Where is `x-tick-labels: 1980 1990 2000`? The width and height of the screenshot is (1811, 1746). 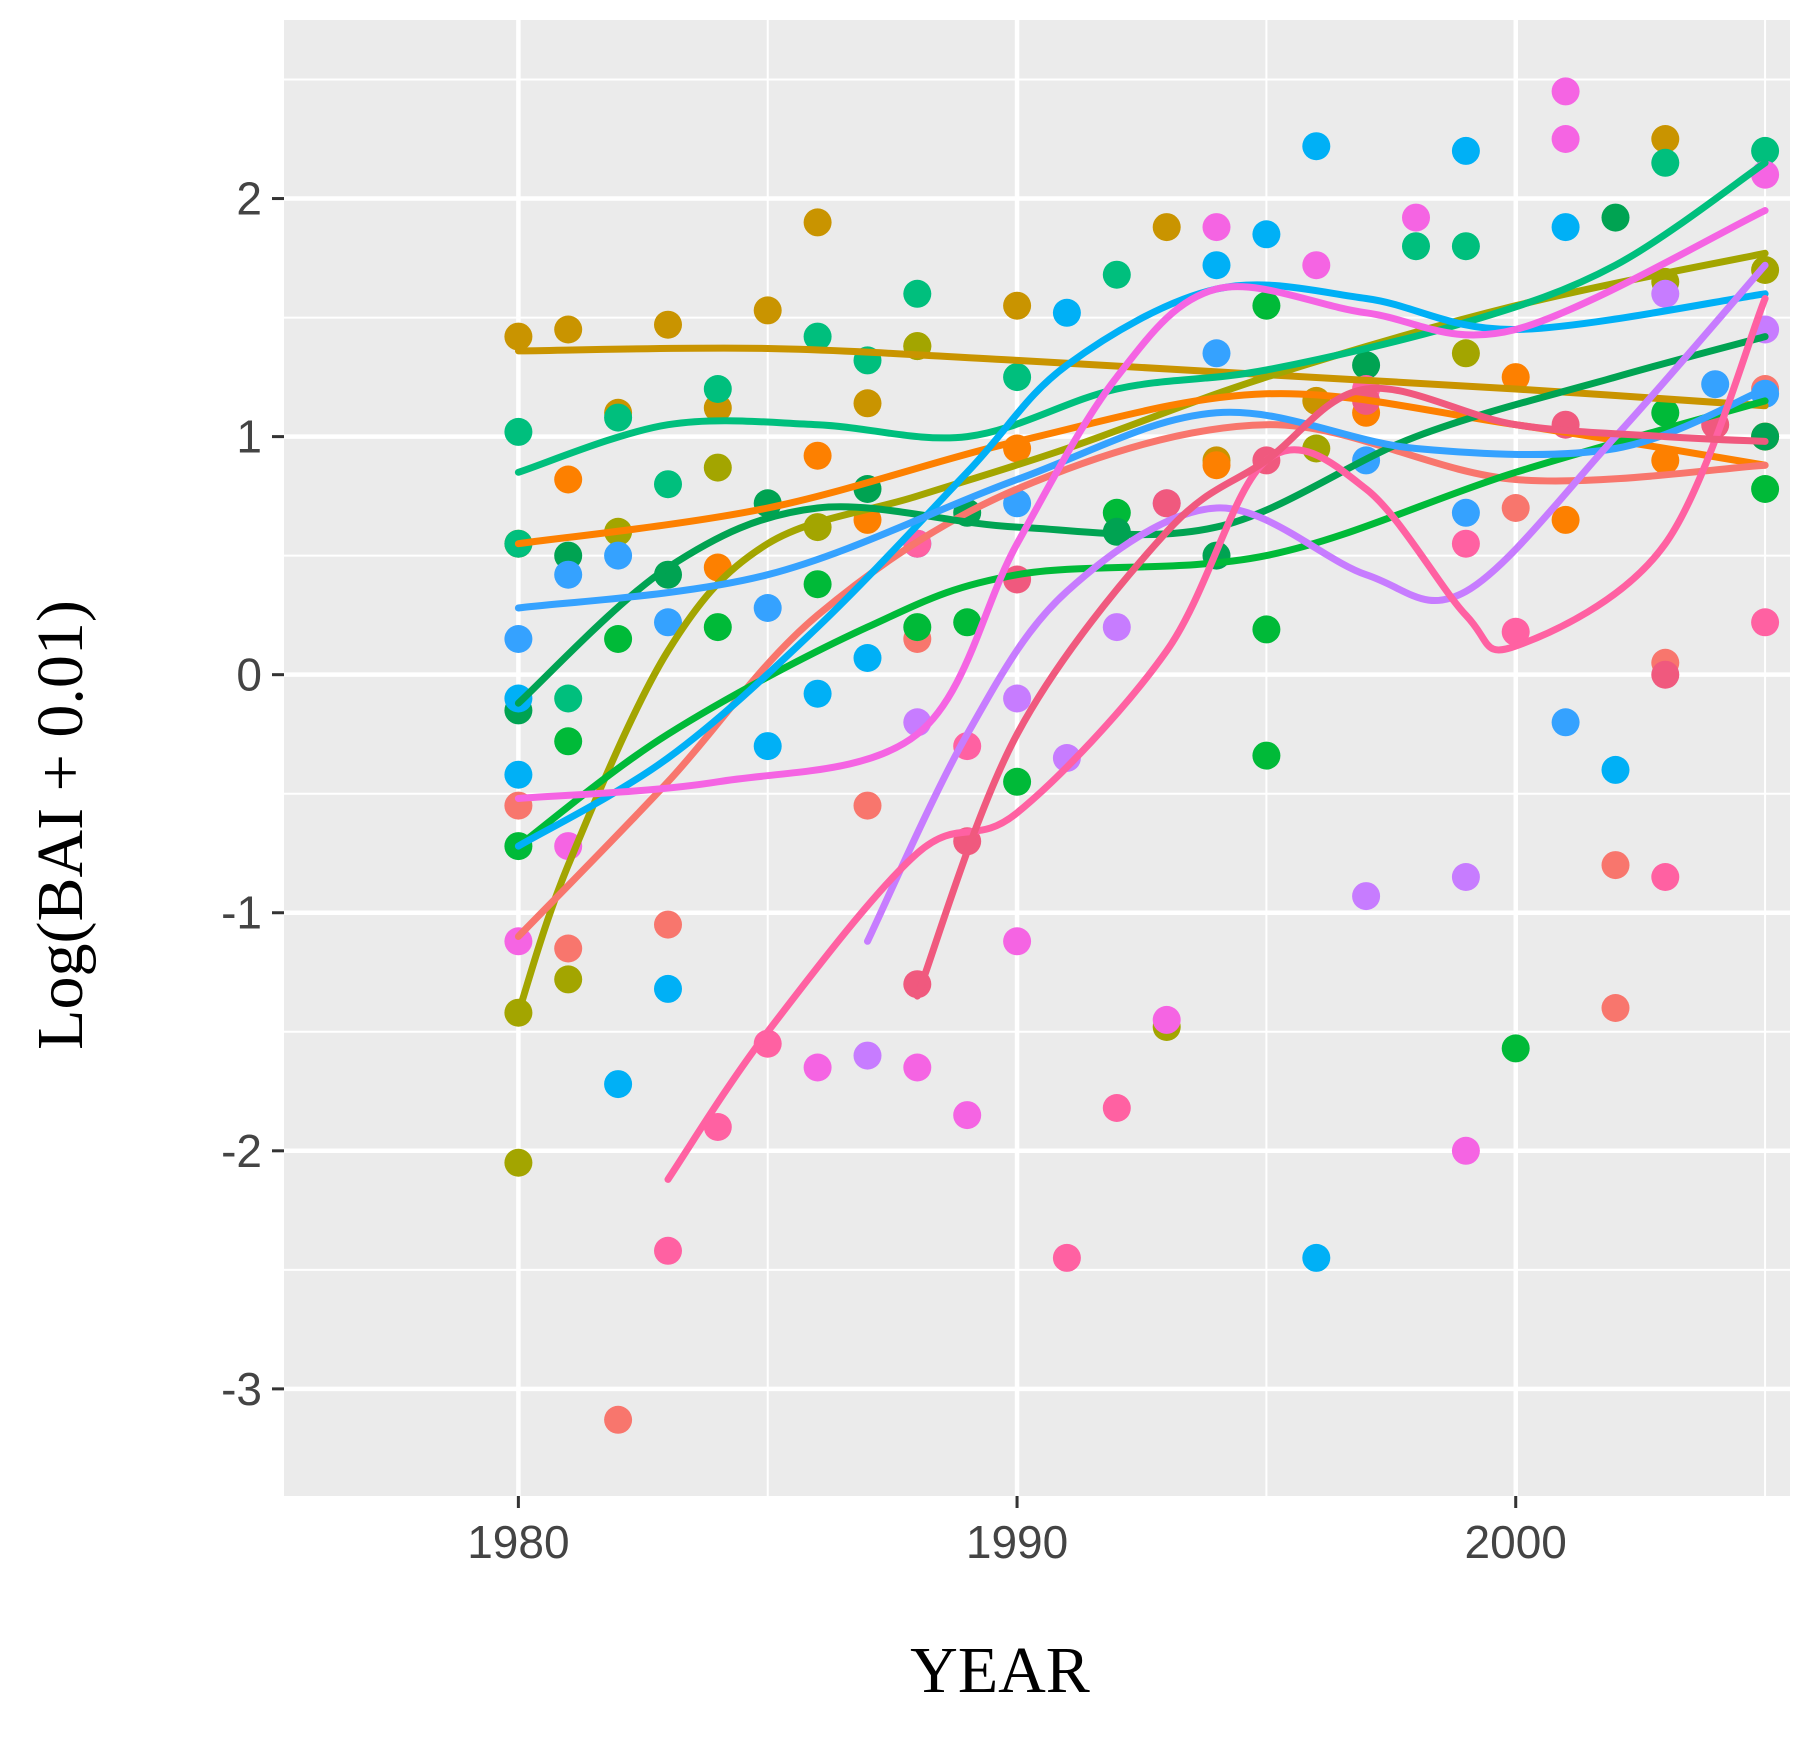
x-tick-labels: 1980 1990 2000 is located at coordinates (1017, 1542).